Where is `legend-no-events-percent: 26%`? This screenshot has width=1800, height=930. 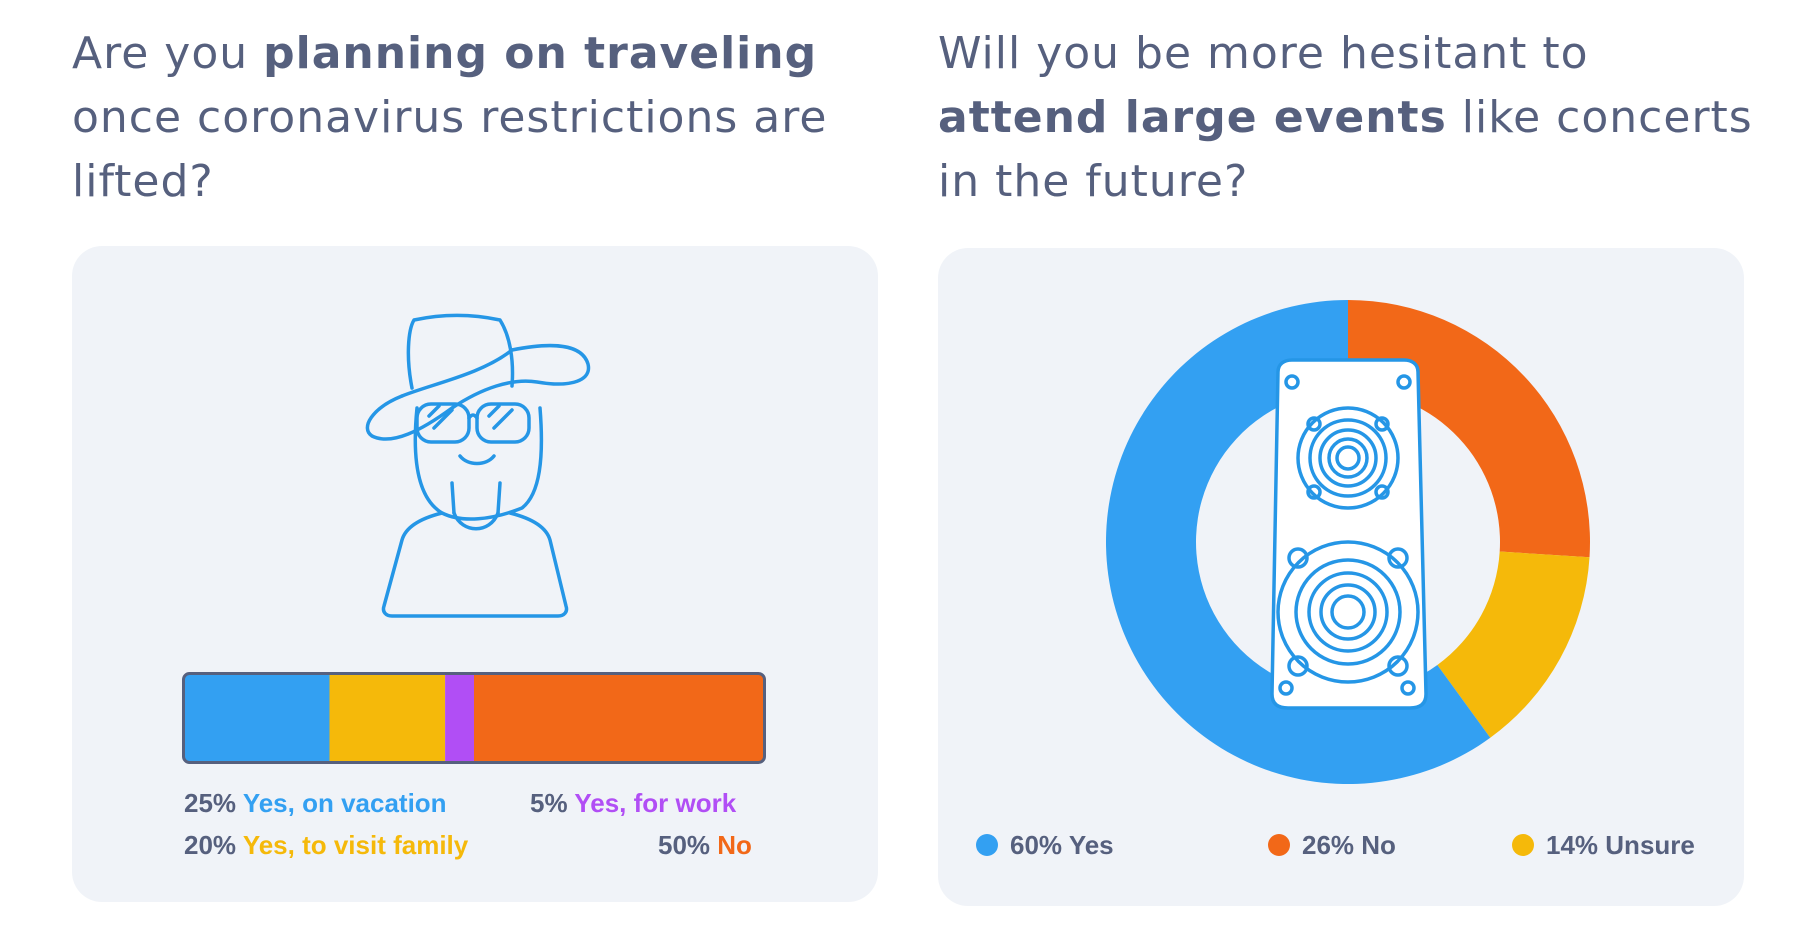 legend-no-events-percent: 26% is located at coordinates (1328, 845).